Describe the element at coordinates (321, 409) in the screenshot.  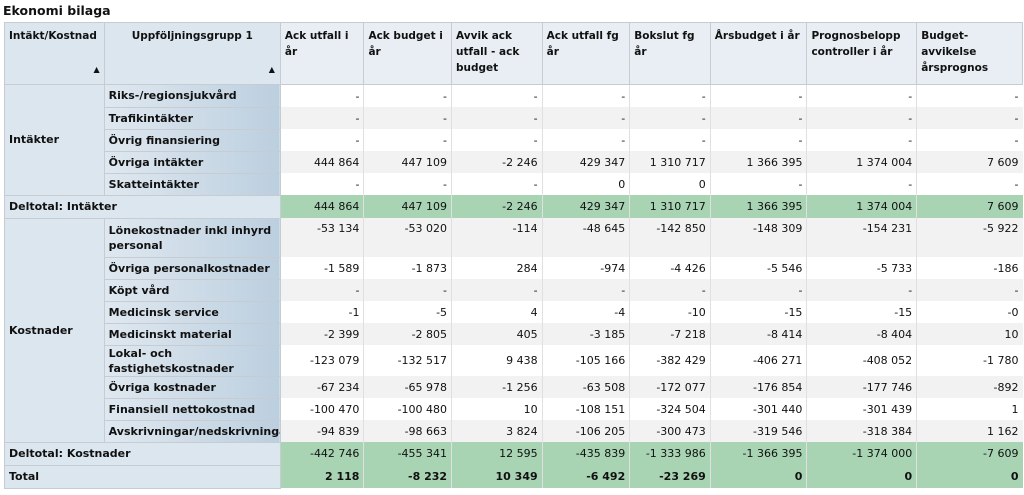
I see `value-cell: -100 470` at that location.